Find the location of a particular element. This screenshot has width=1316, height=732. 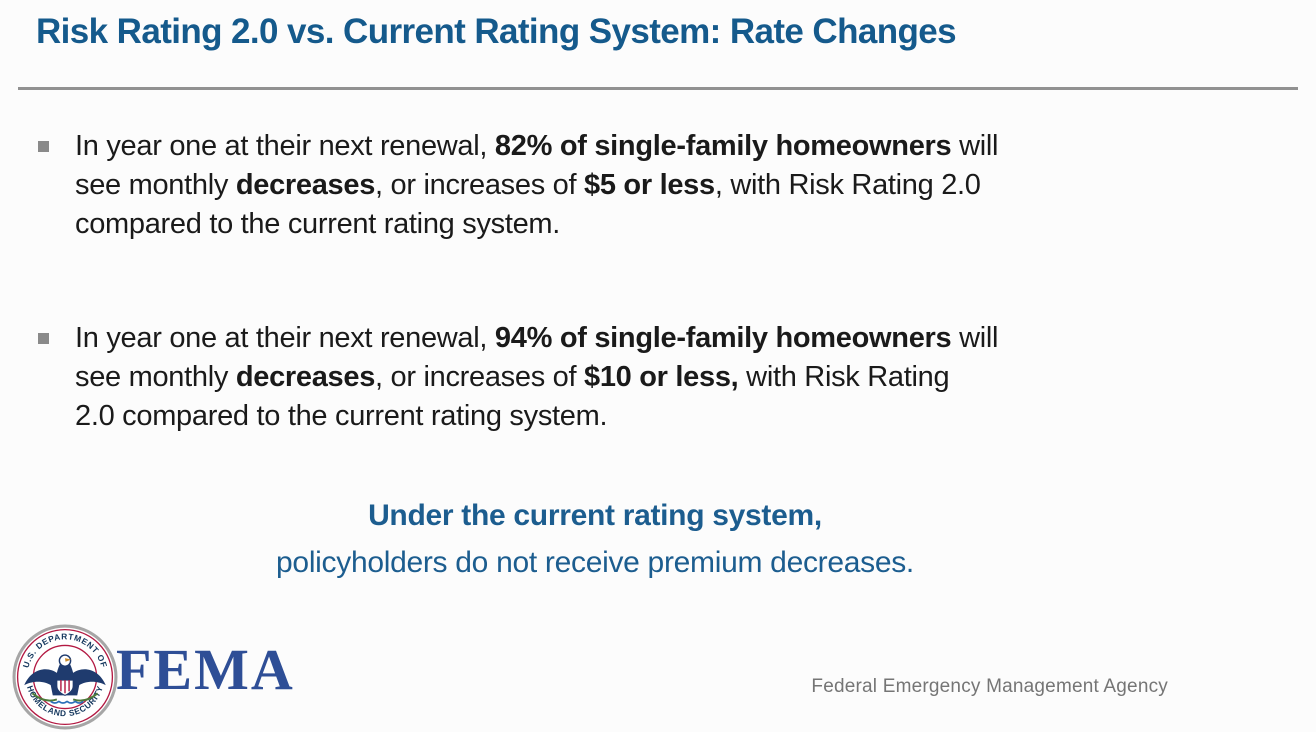

dhs-seal-logo: U.S. DEPARTMENT OF HOMELAND SECURITY is located at coordinates (65, 677).